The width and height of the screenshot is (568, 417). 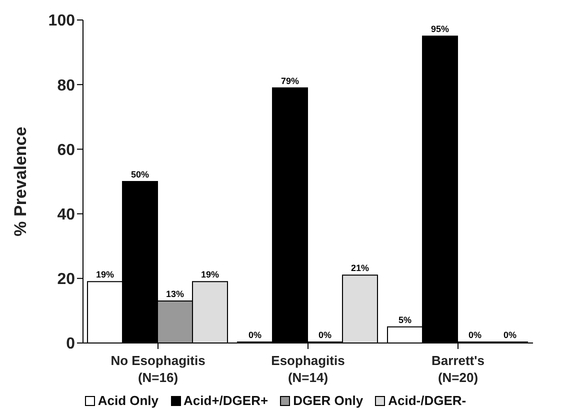 What do you see at coordinates (308, 369) in the screenshot?
I see `x-tick-label: Esophagitis (N=14)` at bounding box center [308, 369].